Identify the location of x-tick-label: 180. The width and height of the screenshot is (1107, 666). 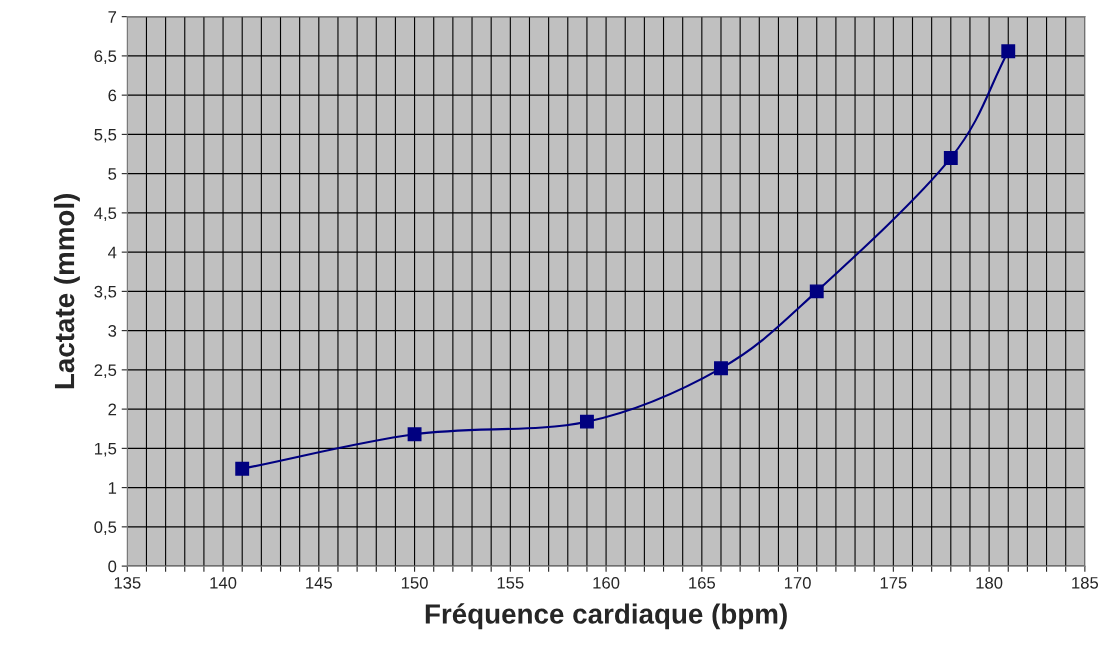
(989, 582).